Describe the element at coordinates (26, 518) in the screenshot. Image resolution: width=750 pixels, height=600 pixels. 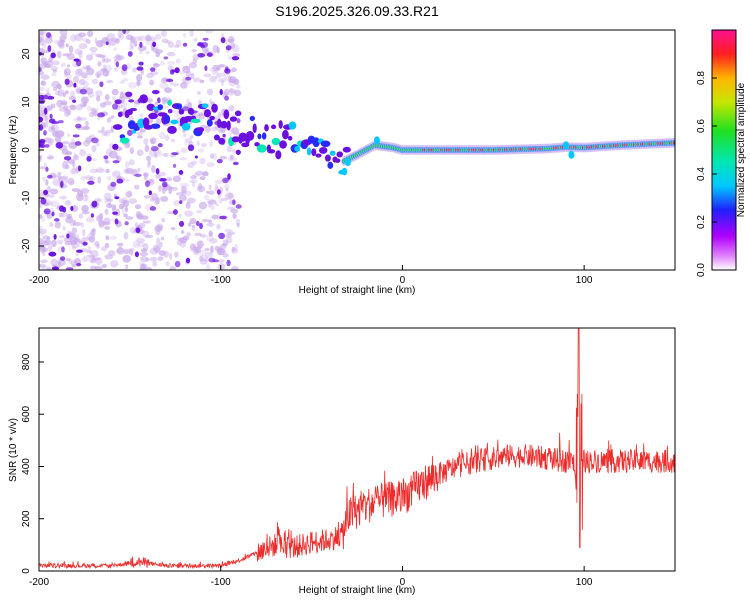
I see `snr-y-tick-label: 200` at that location.